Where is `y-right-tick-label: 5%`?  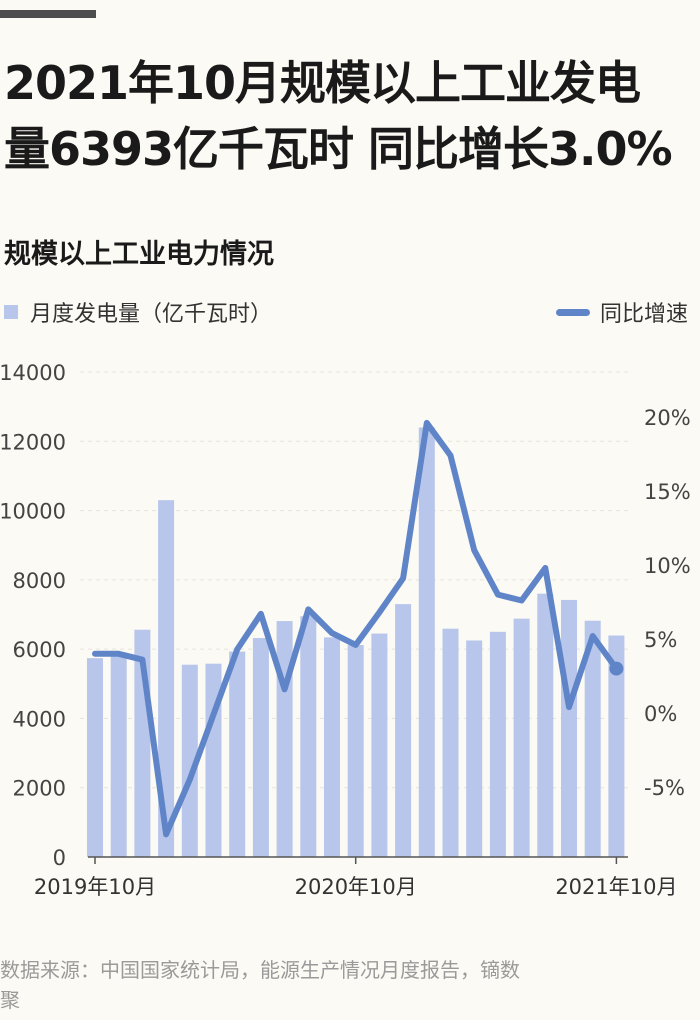 y-right-tick-label: 5% is located at coordinates (660, 640).